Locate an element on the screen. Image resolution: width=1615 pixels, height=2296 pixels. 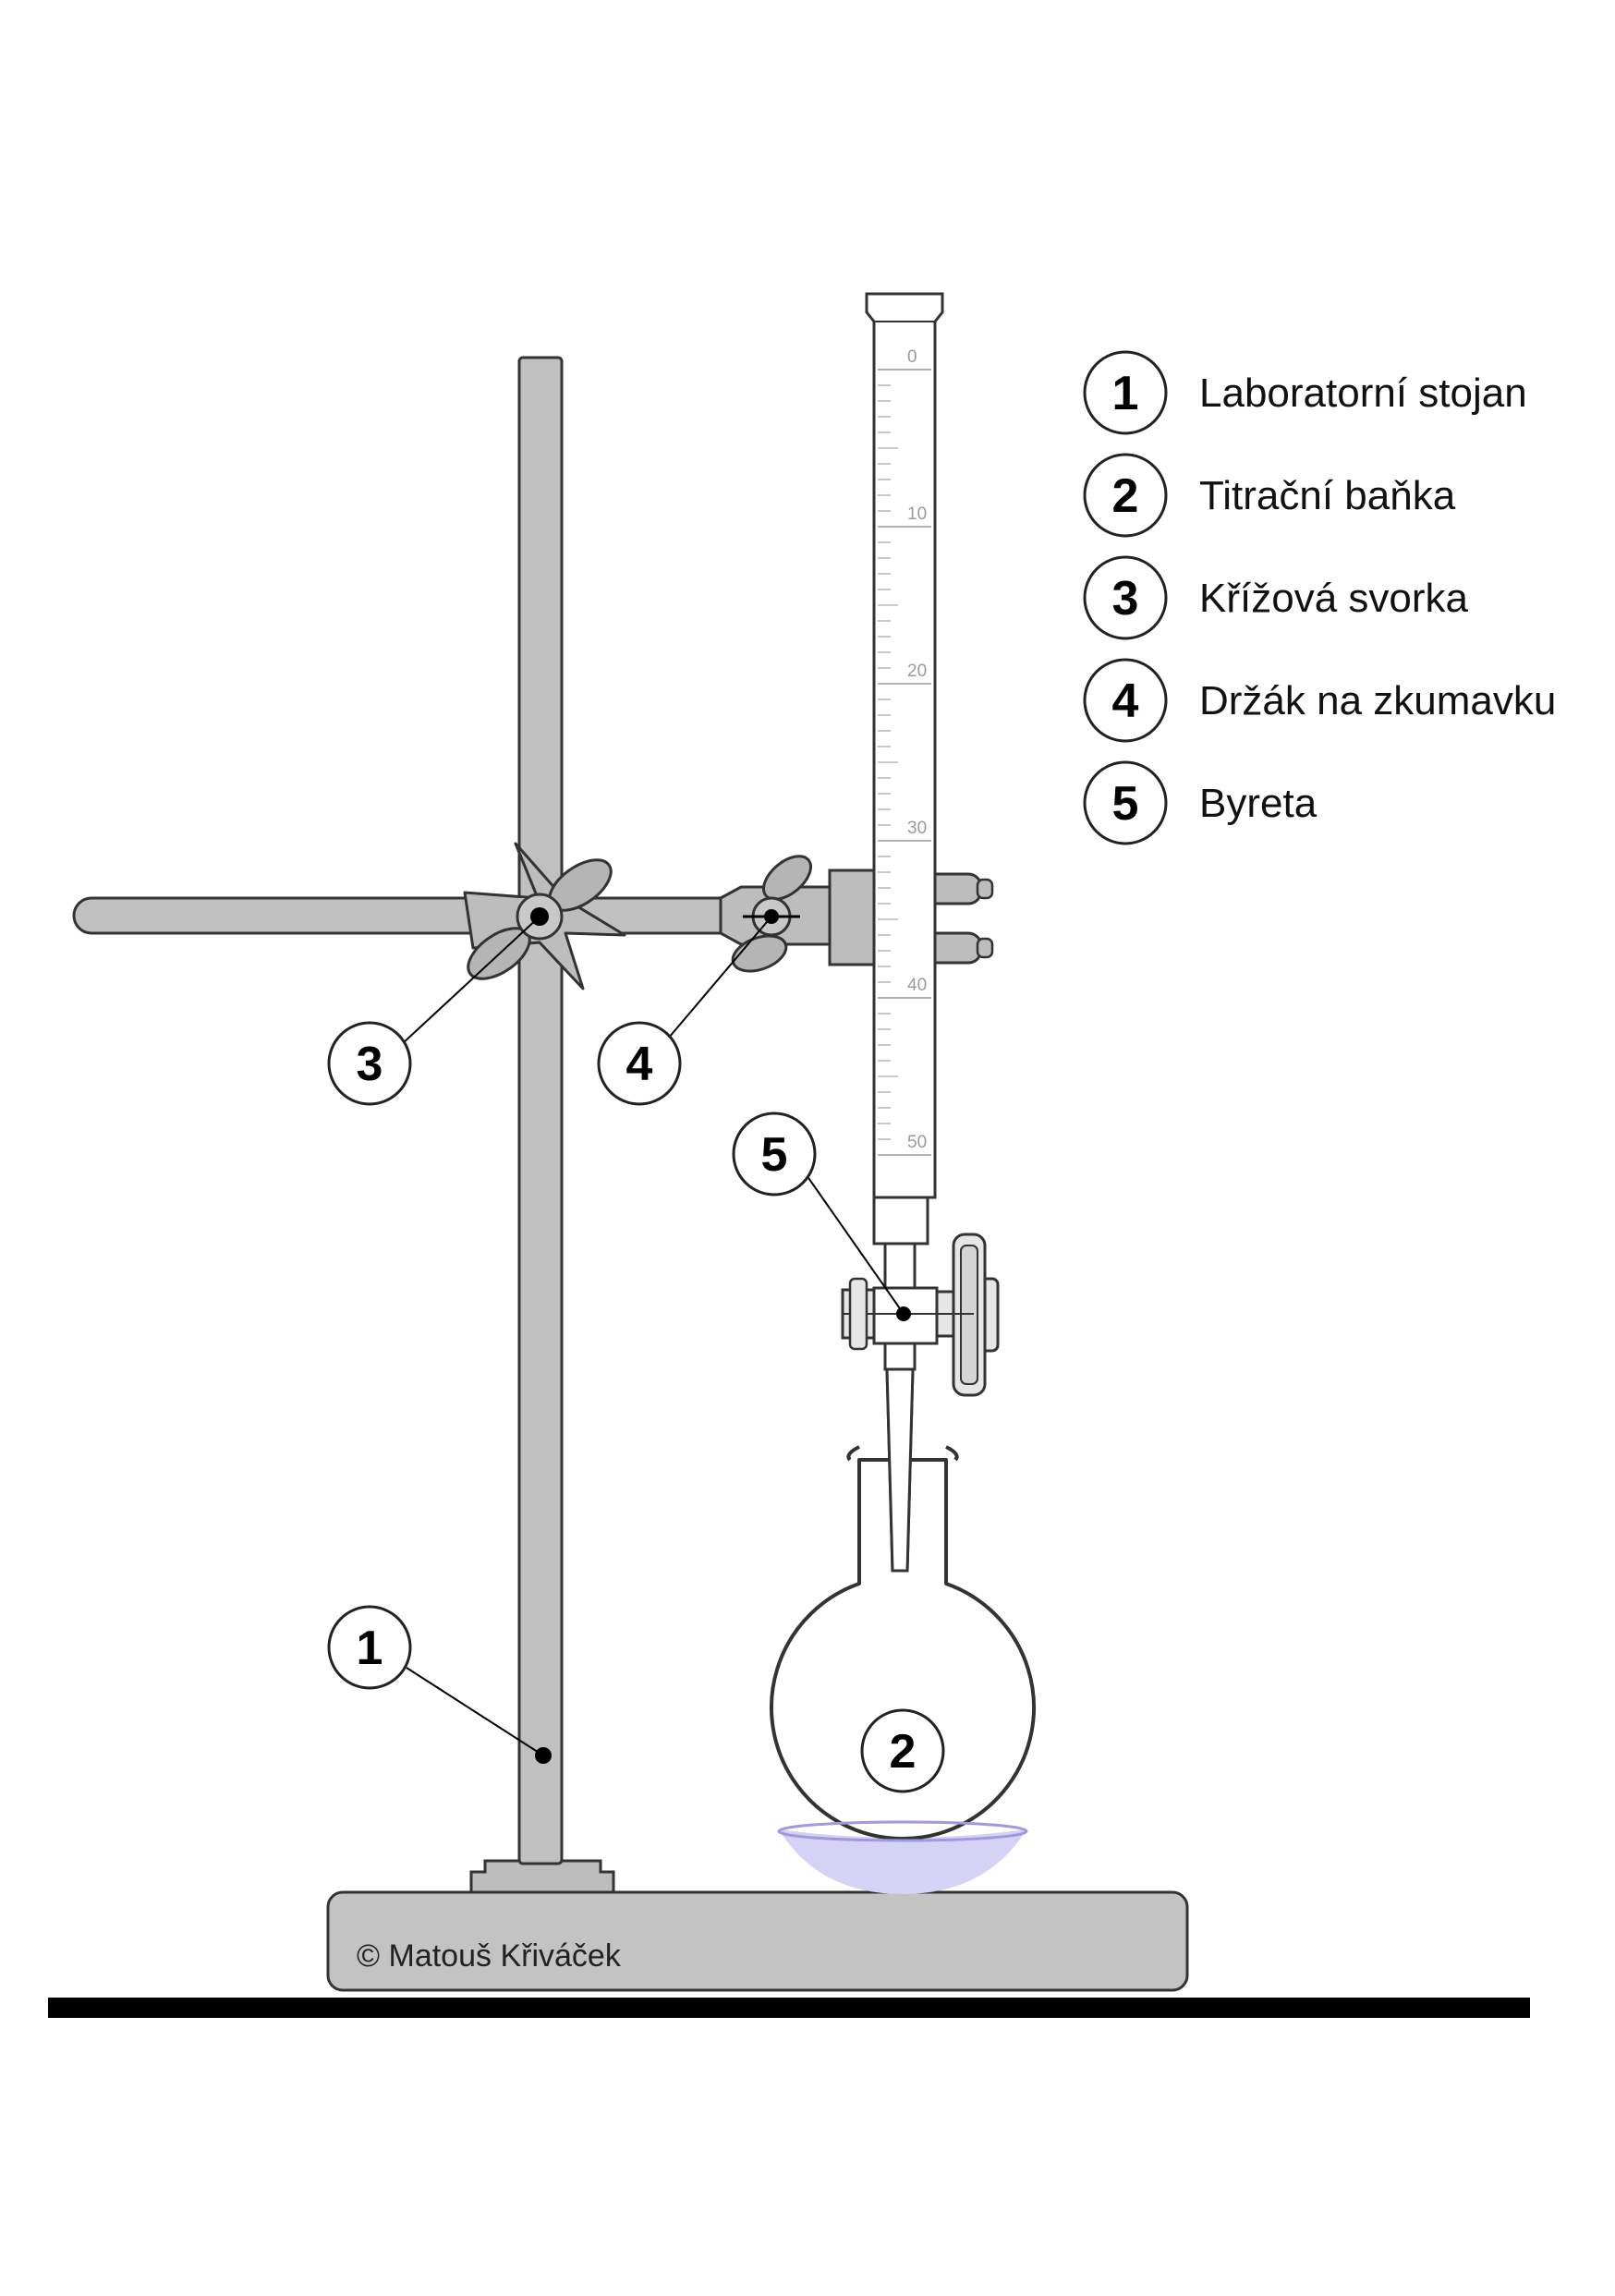
horizontal-arm is located at coordinates (406, 915).